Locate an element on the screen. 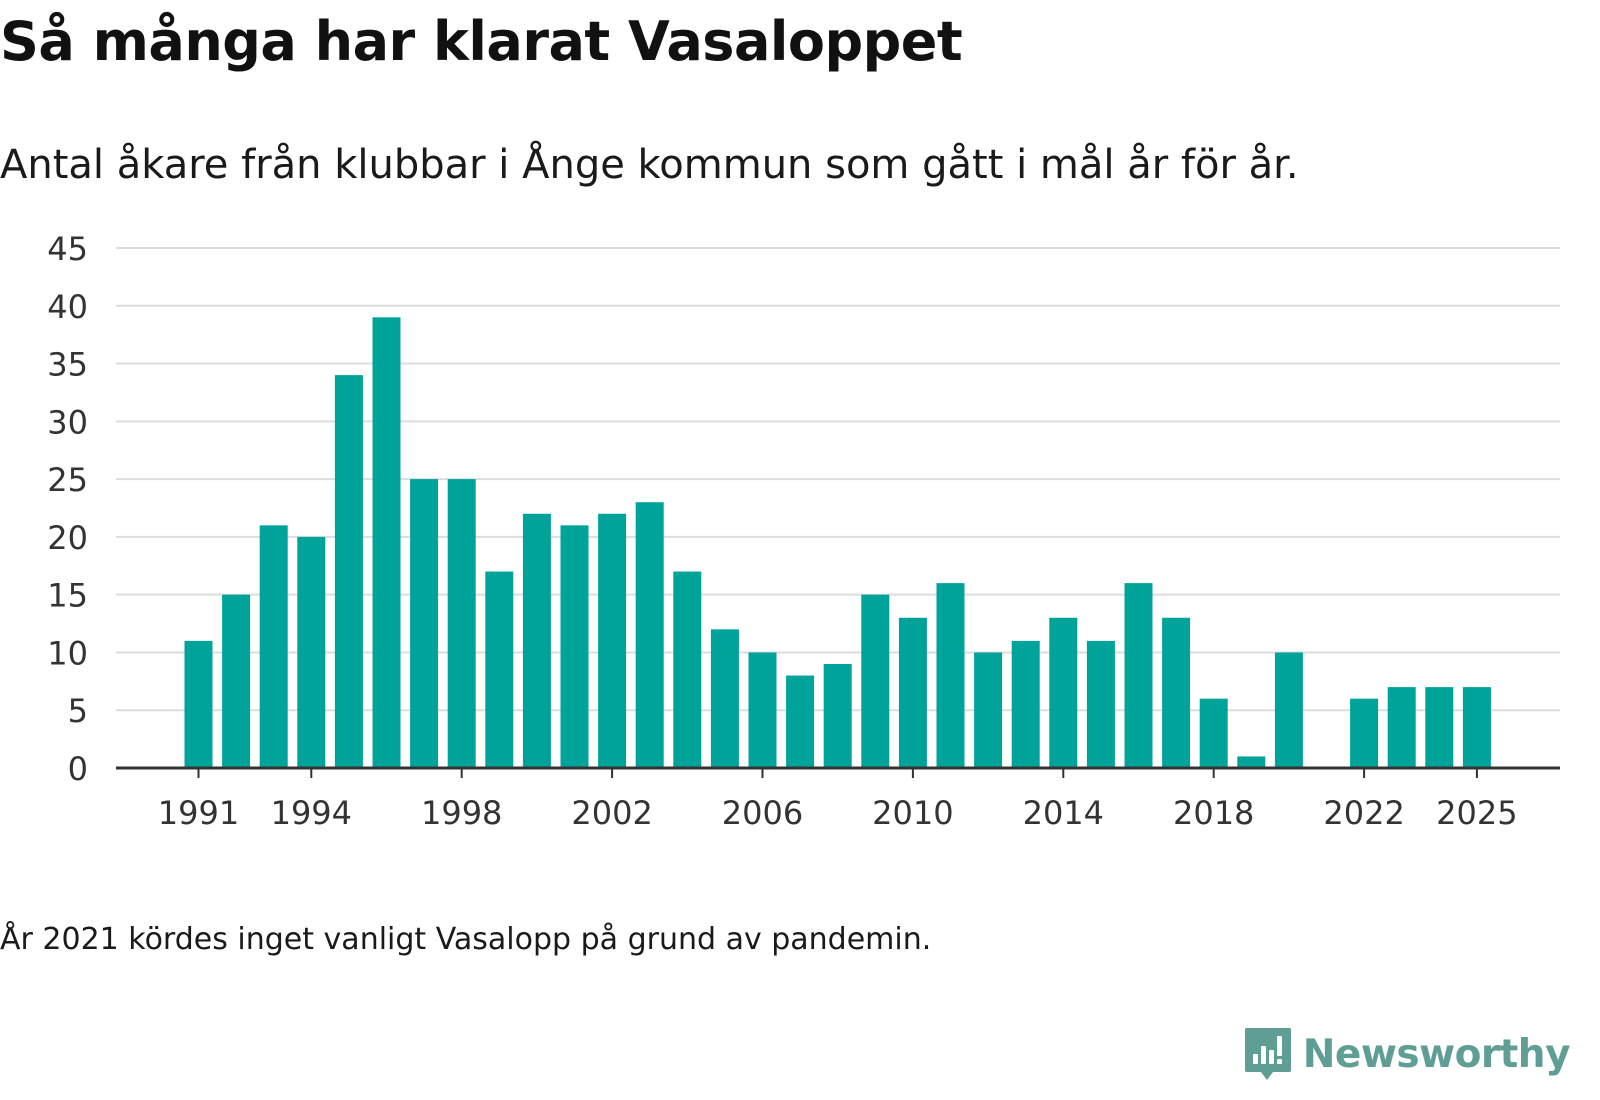 The height and width of the screenshot is (1100, 1600). x-tick-label: 1994 is located at coordinates (311, 813).